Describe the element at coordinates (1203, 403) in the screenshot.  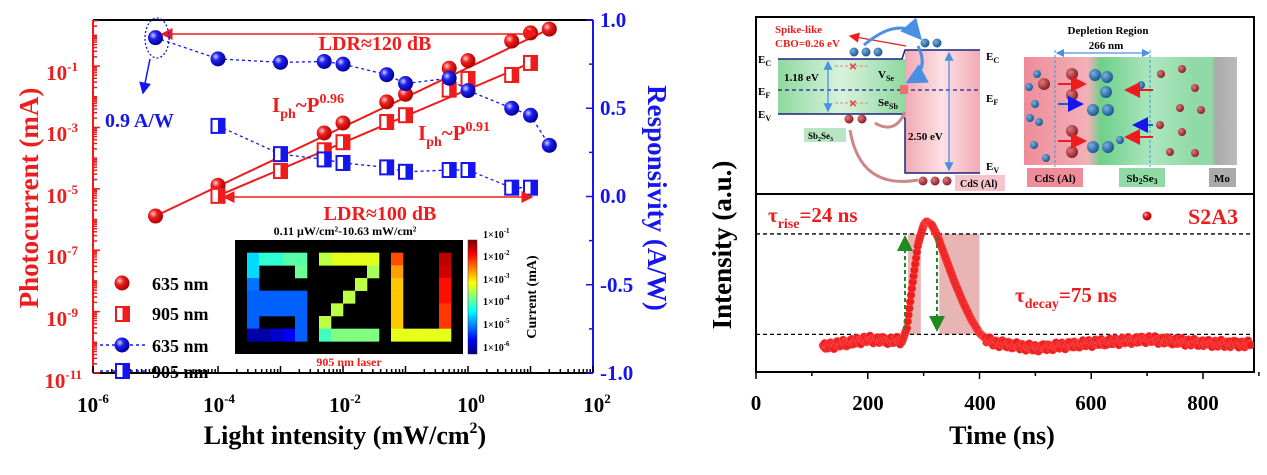
I see `x-tick-label: 800` at that location.